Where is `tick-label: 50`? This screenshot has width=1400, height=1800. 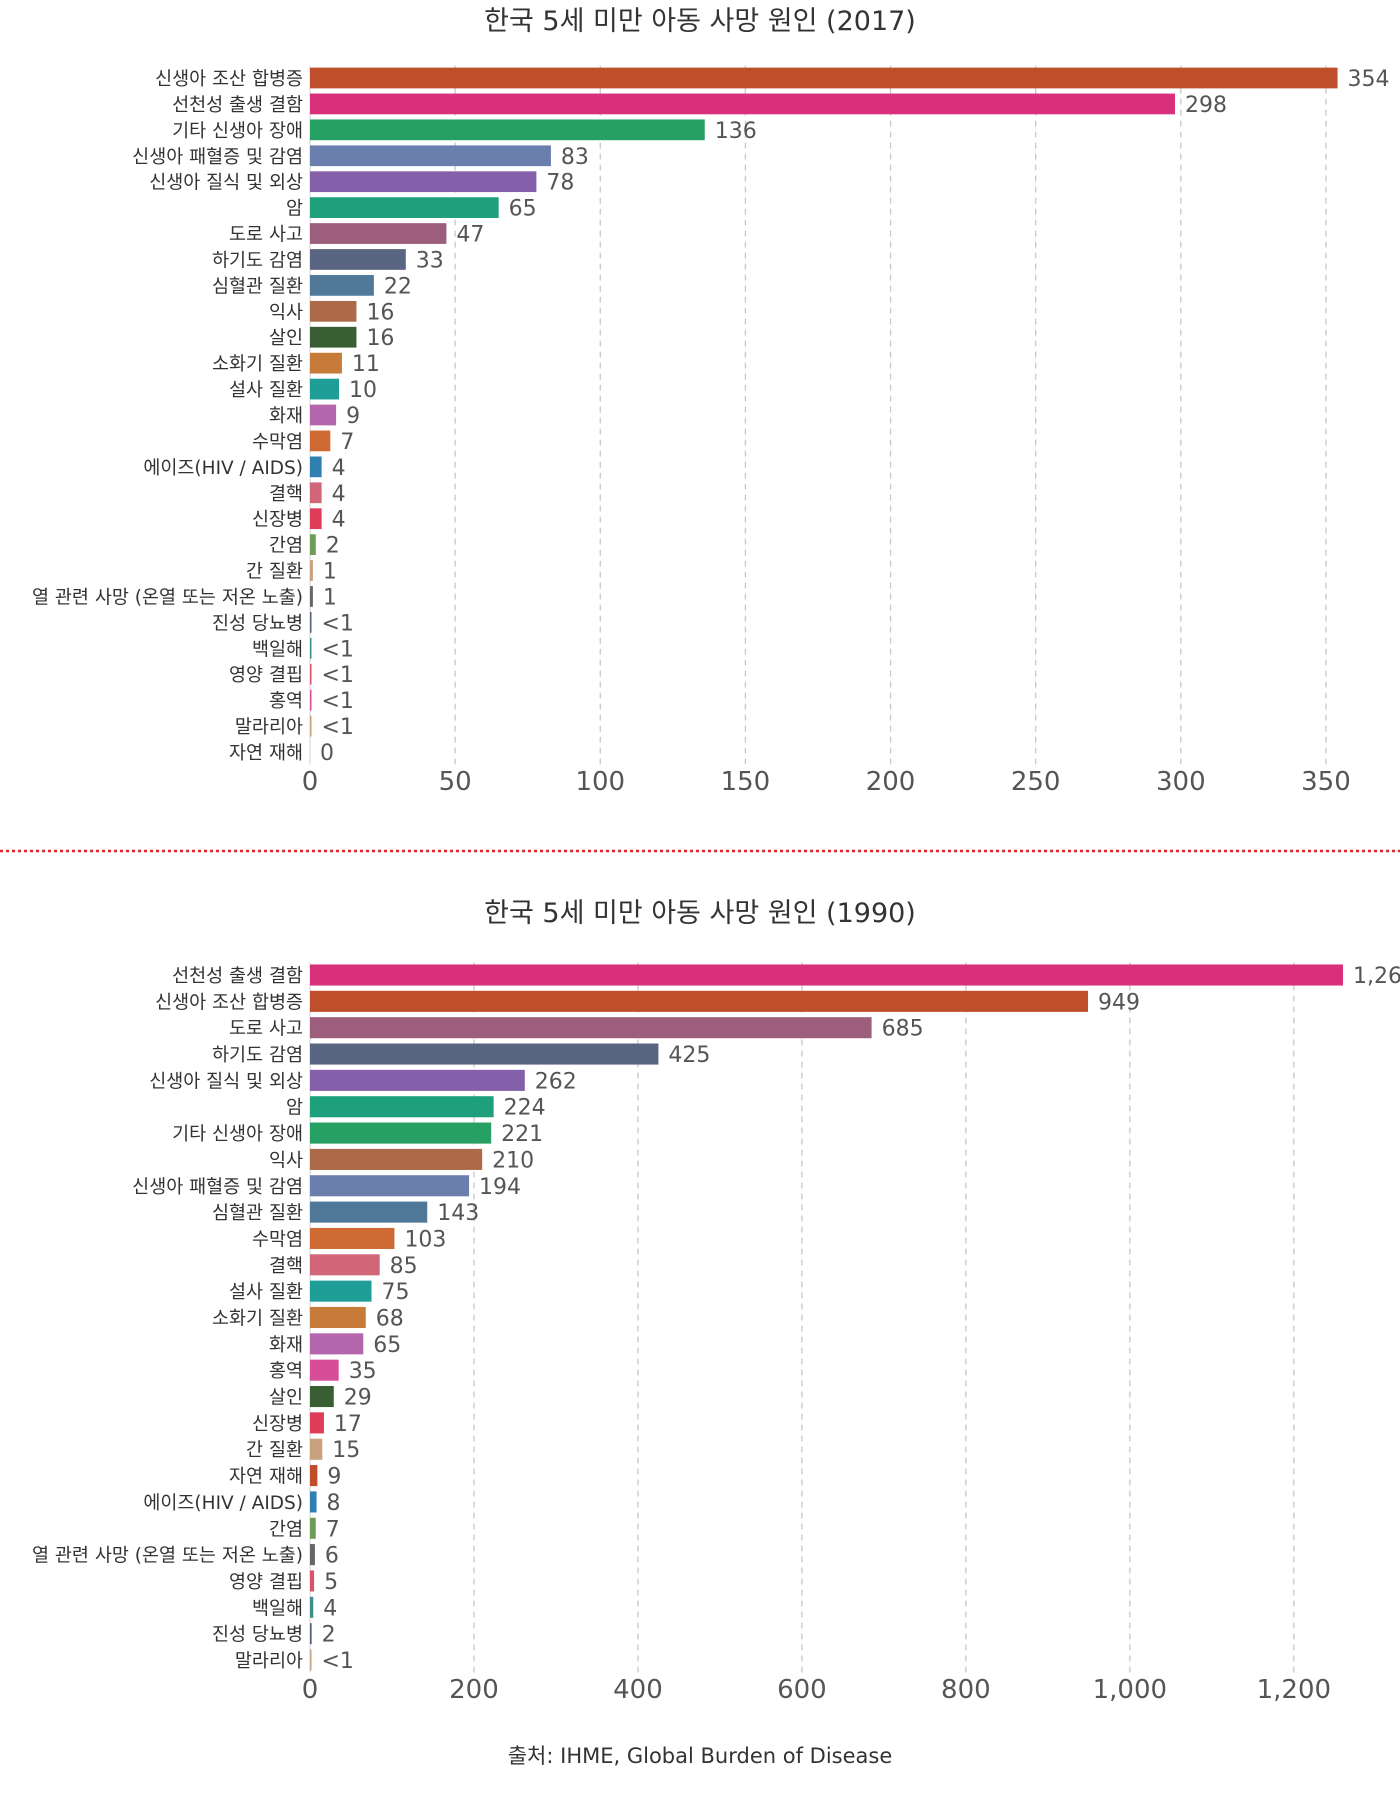 tick-label: 50 is located at coordinates (455, 782).